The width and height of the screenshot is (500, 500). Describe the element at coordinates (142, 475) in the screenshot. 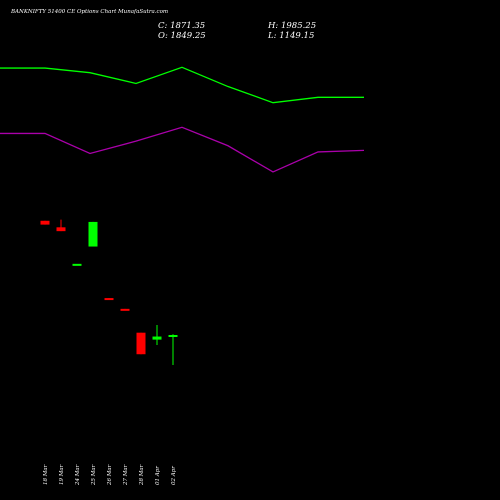

I see `x-tick-label: 28 Mar` at that location.